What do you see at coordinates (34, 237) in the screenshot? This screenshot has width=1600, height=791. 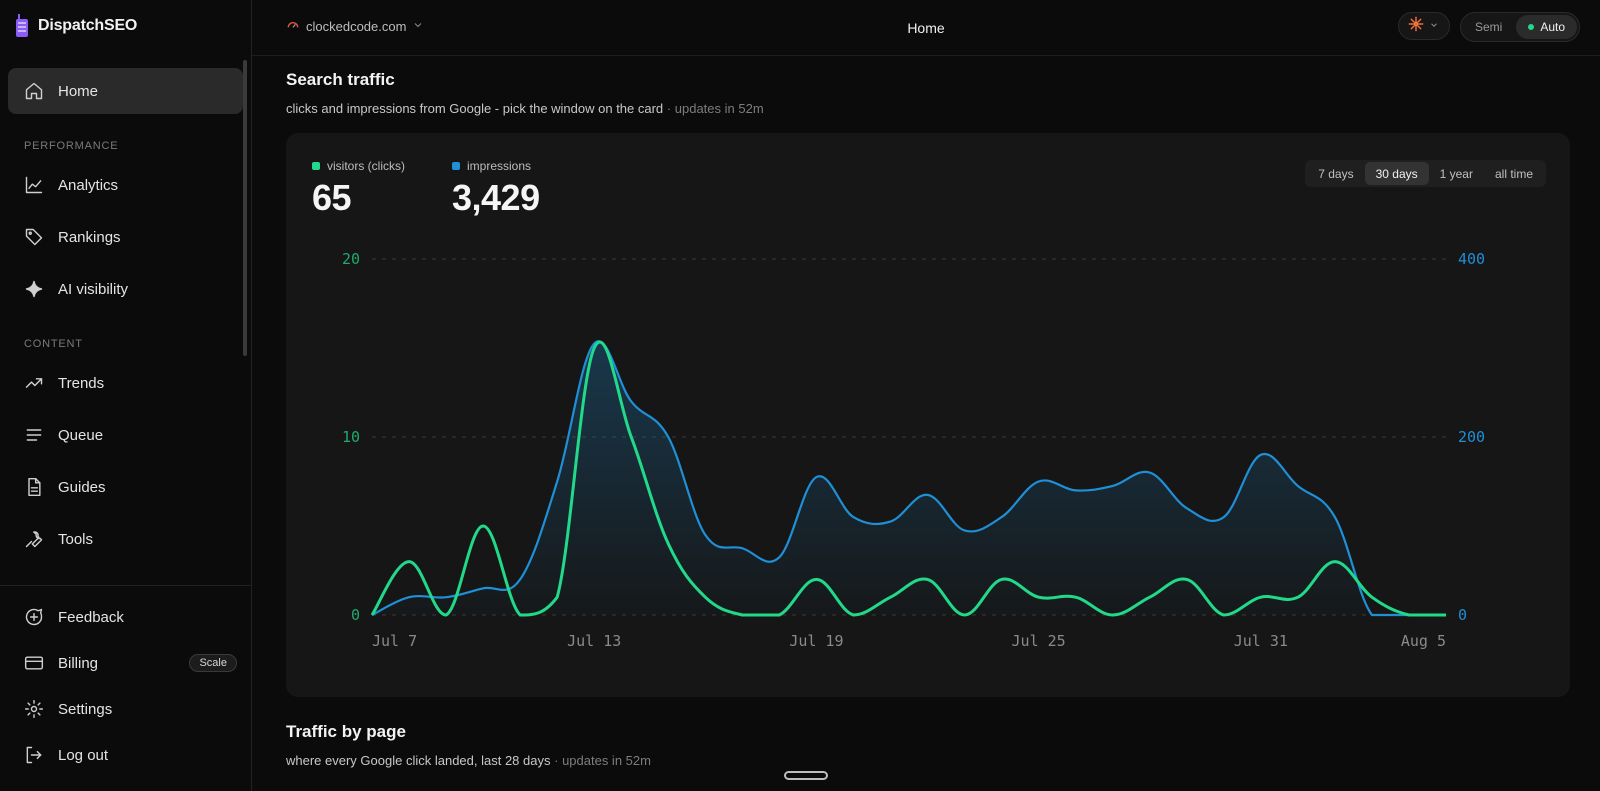 I see `tag-icon` at bounding box center [34, 237].